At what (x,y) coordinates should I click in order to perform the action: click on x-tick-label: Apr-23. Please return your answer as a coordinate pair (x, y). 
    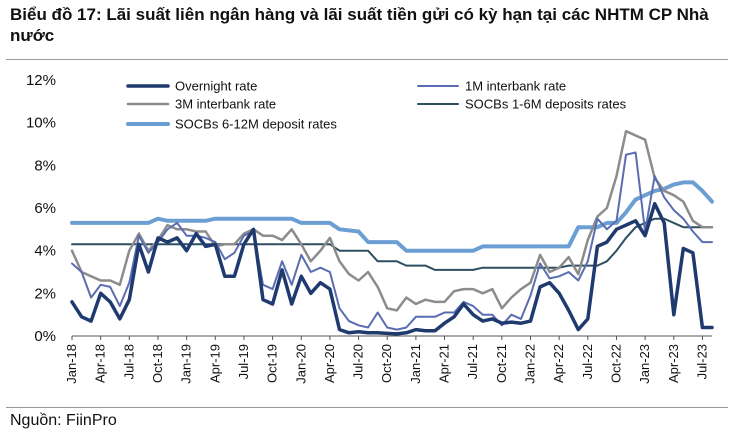
    Looking at the image, I should click on (673, 363).